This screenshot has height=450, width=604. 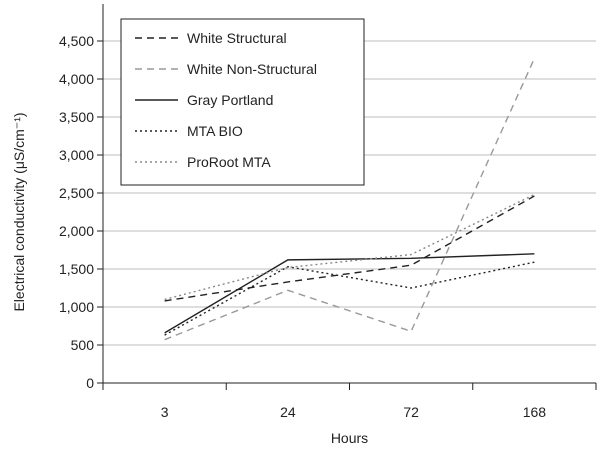 What do you see at coordinates (76, 231) in the screenshot?
I see `y-tick-label: 2,000` at bounding box center [76, 231].